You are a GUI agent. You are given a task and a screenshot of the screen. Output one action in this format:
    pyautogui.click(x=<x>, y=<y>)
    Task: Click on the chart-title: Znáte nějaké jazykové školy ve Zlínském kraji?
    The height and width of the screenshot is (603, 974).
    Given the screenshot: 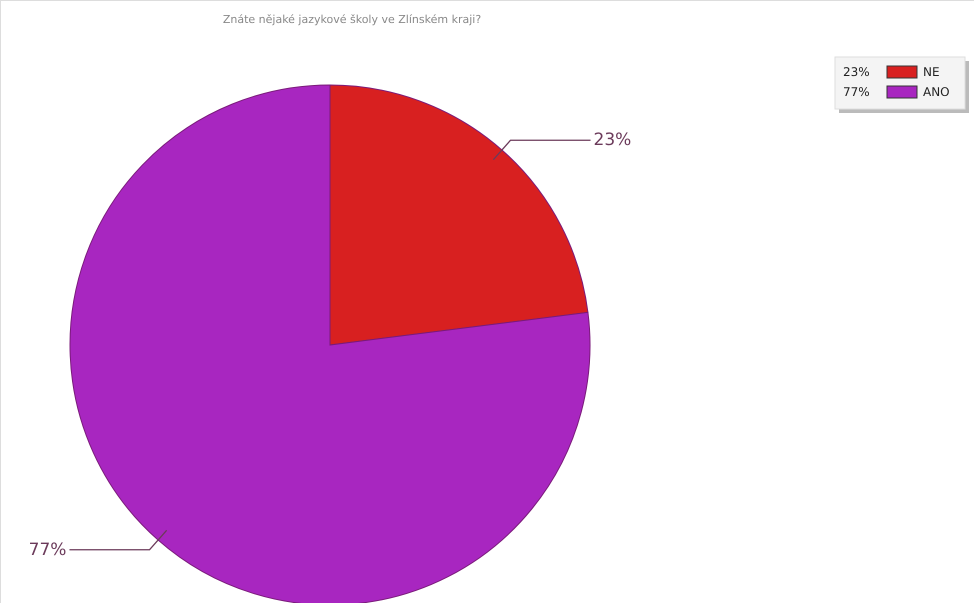 What is the action you would take?
    pyautogui.click(x=352, y=19)
    